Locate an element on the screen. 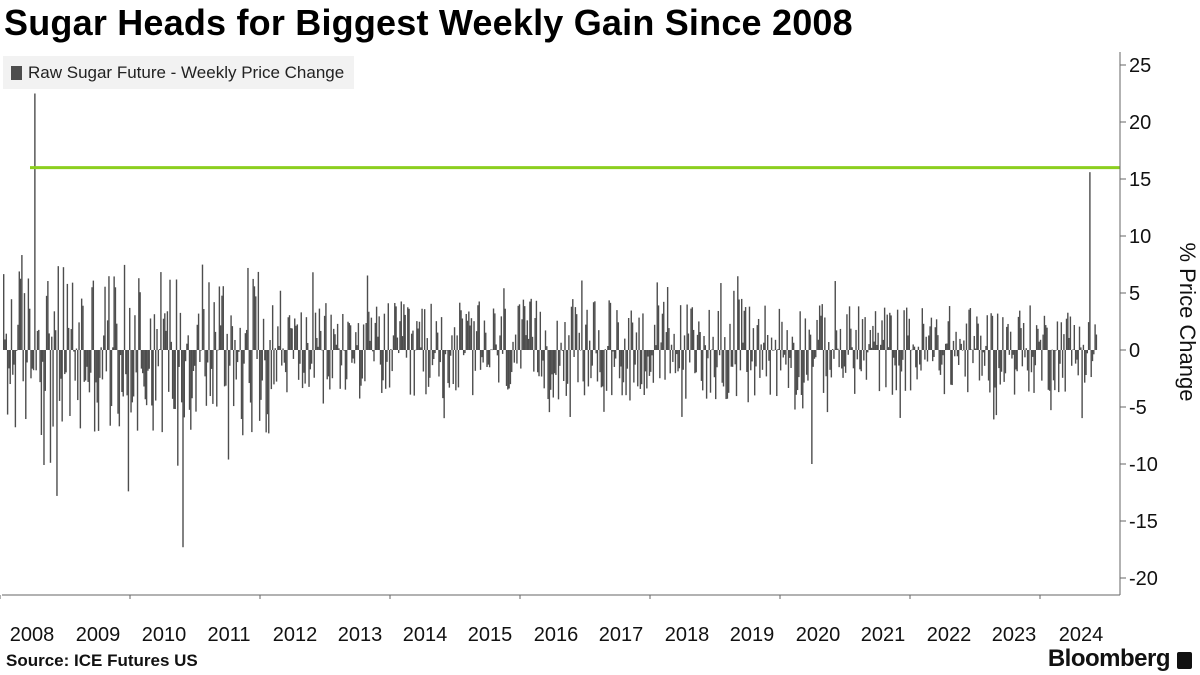 The height and width of the screenshot is (675, 1200). y-tick-label: 15 is located at coordinates (1140, 180).